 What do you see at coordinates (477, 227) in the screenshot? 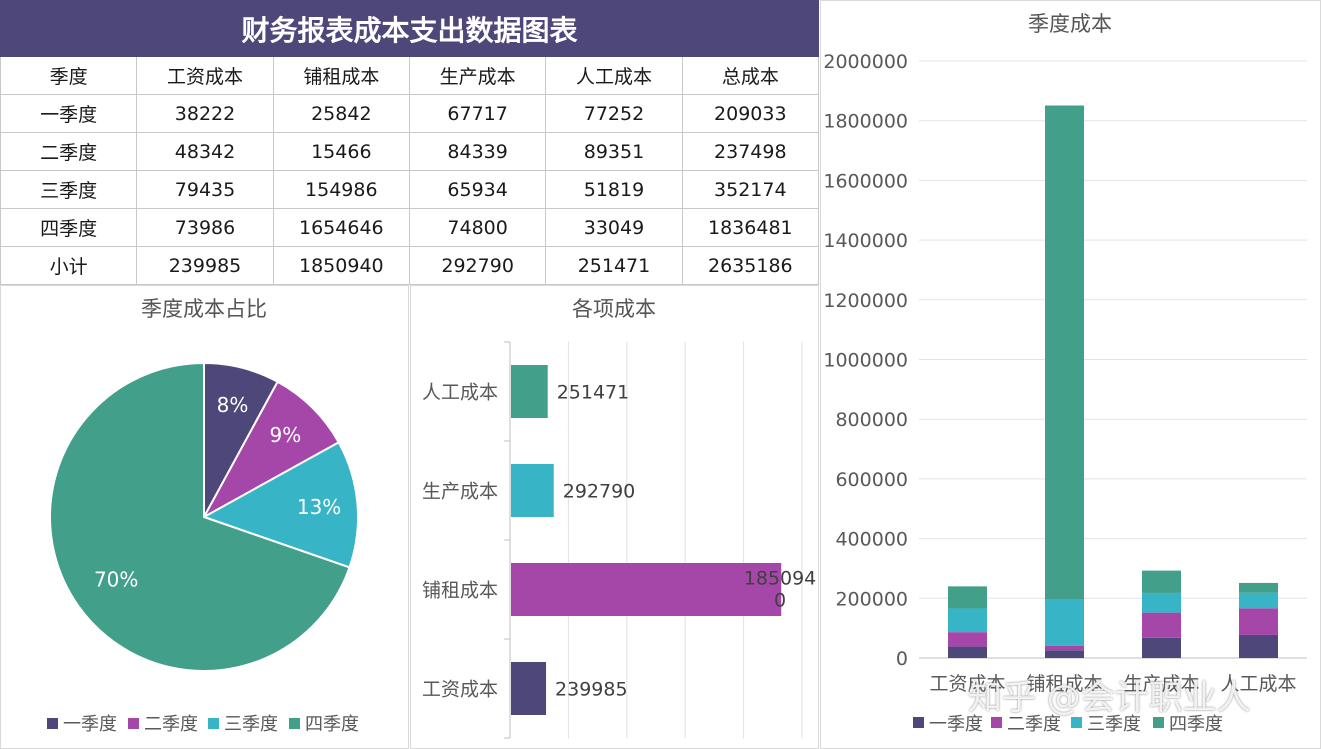
I see `table-cell: 74800` at bounding box center [477, 227].